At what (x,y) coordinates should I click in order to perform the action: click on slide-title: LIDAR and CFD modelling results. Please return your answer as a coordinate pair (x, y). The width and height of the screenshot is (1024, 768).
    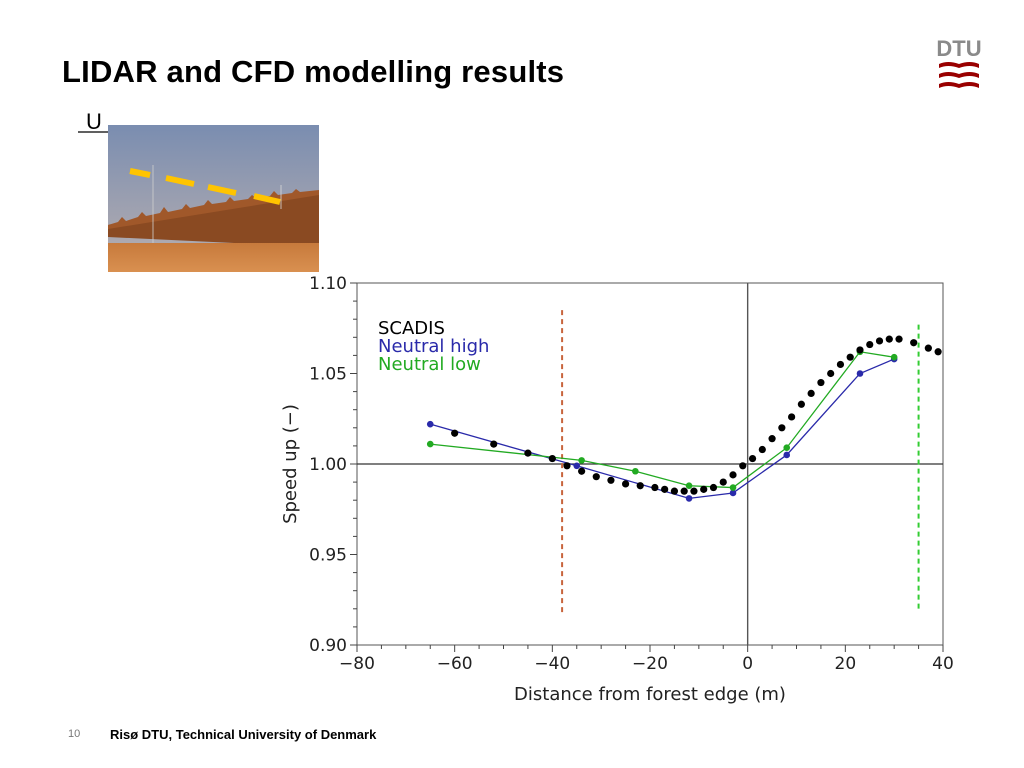
    Looking at the image, I should click on (313, 71).